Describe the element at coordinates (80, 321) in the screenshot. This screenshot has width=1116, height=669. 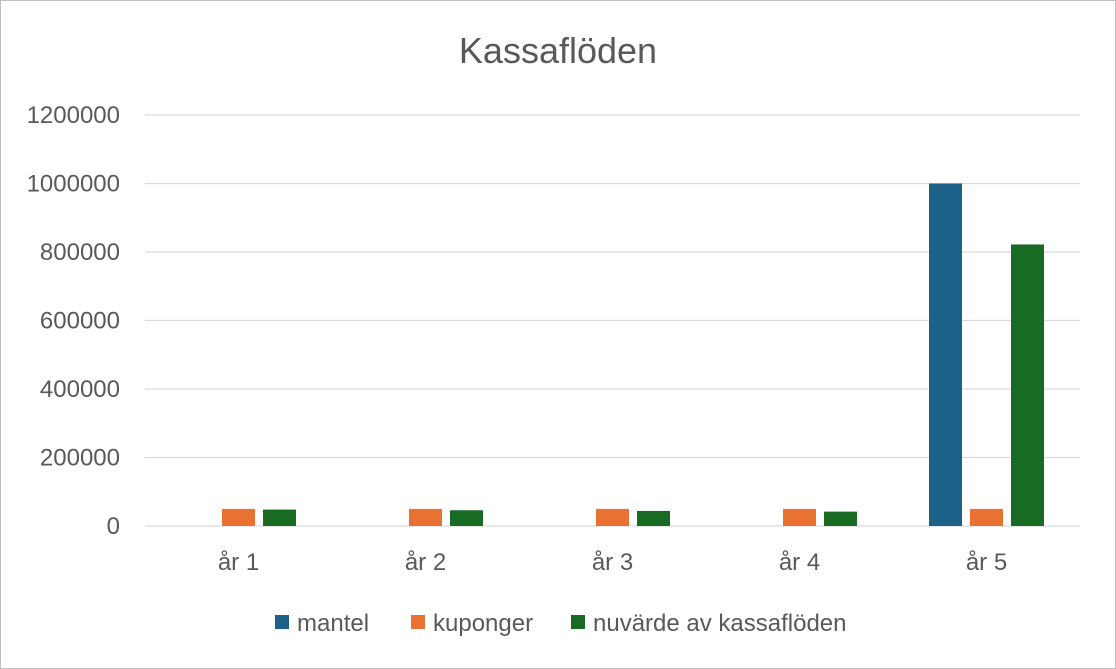
I see `y-tick-label: 600000` at that location.